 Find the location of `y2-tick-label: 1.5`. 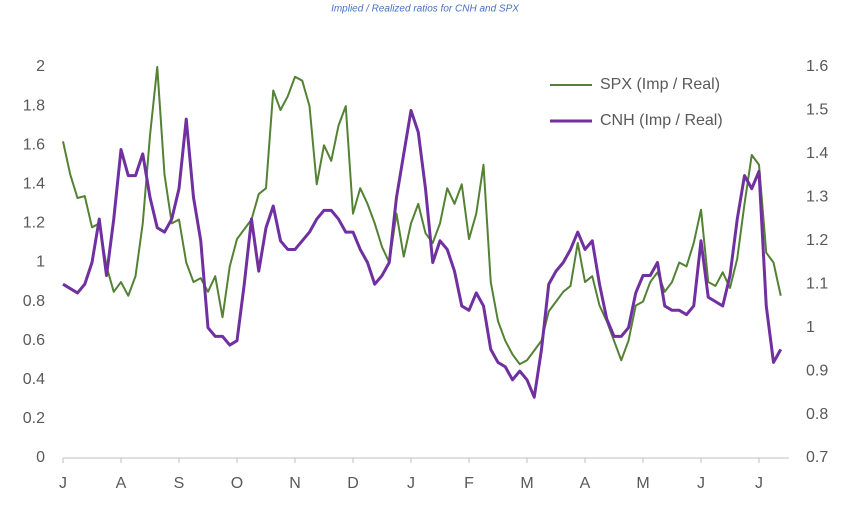

y2-tick-label: 1.5 is located at coordinates (817, 110).